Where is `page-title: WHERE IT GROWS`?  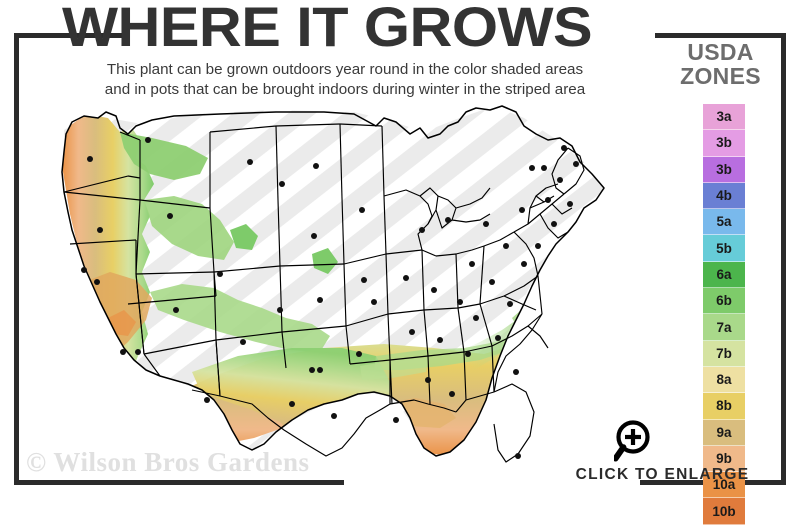
page-title: WHERE IT GROWS is located at coordinates (327, 29).